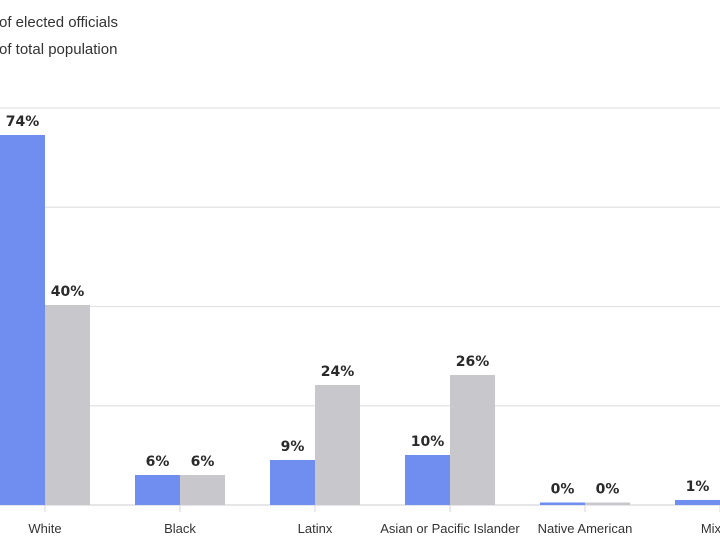  I want to click on data-label: 10%, so click(428, 442).